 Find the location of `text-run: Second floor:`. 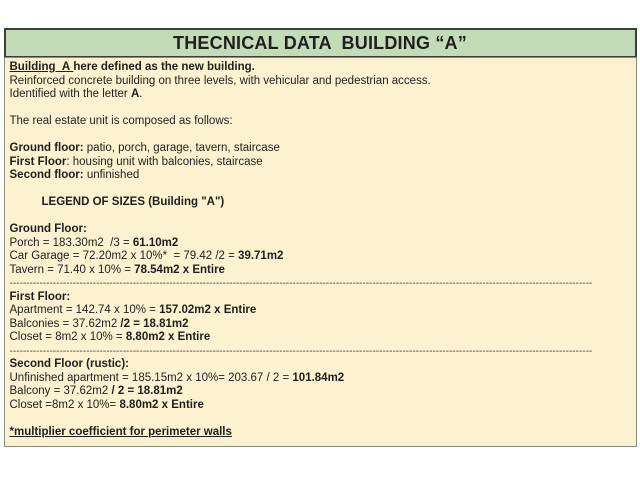

text-run: Second floor: is located at coordinates (46, 175).